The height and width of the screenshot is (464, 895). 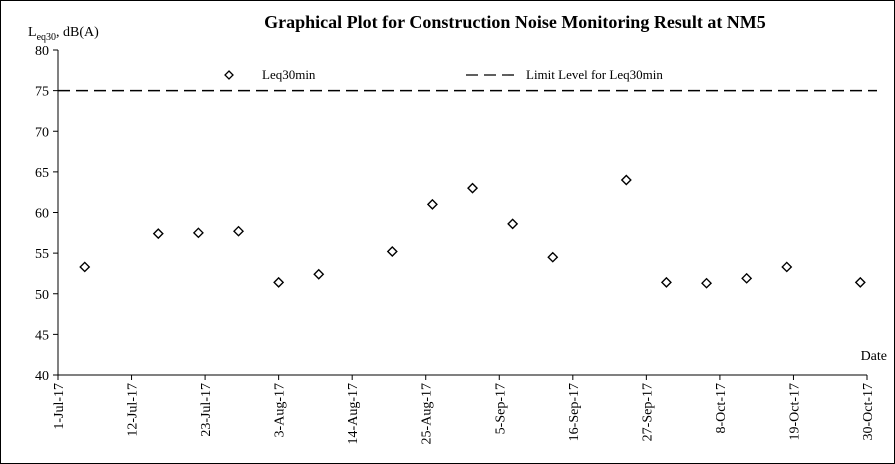 What do you see at coordinates (500, 408) in the screenshot?
I see `x-tick-label: 5-Sep-17` at bounding box center [500, 408].